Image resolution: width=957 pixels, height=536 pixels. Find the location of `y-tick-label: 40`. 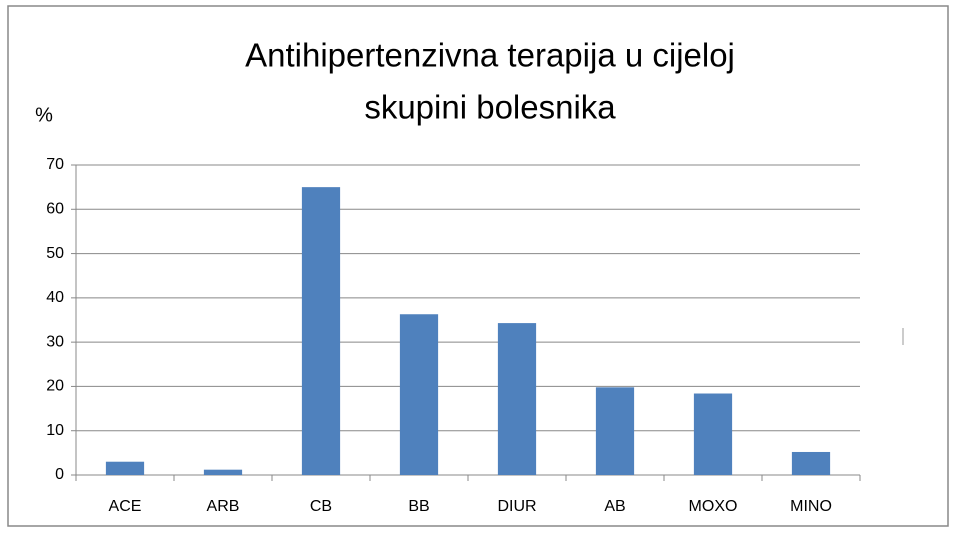

y-tick-label: 40 is located at coordinates (55, 297).